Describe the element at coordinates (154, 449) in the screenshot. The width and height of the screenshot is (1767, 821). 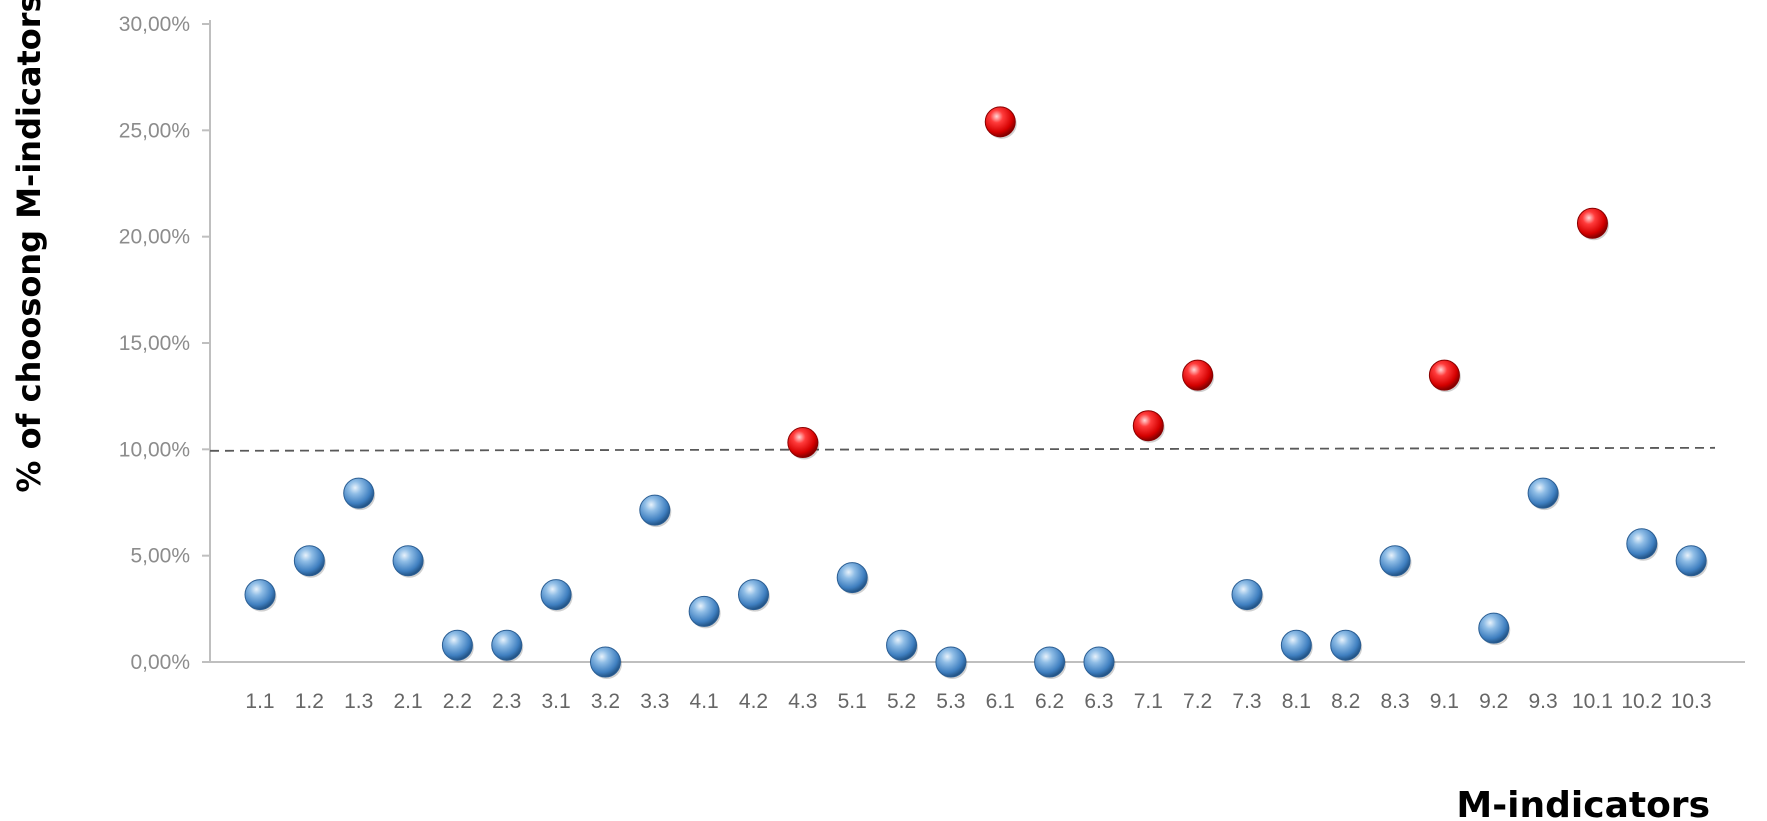
I see `y-tick-label: 10,00%` at that location.